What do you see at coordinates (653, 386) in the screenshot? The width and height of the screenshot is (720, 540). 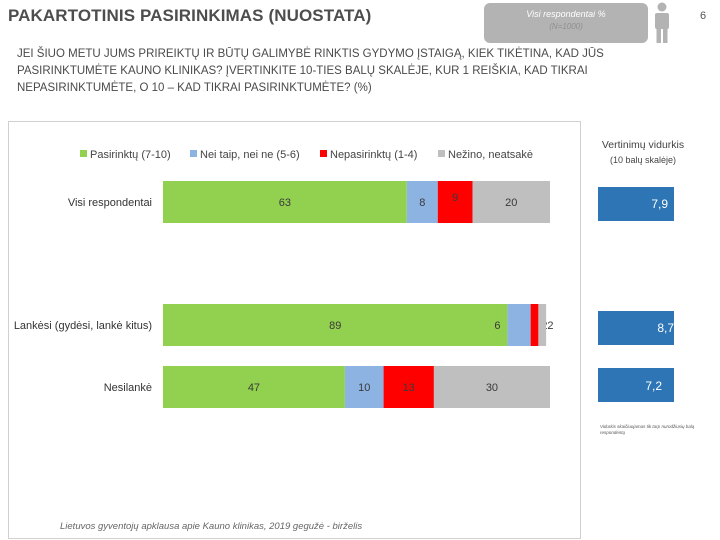 I see `average-value: 7,2` at bounding box center [653, 386].